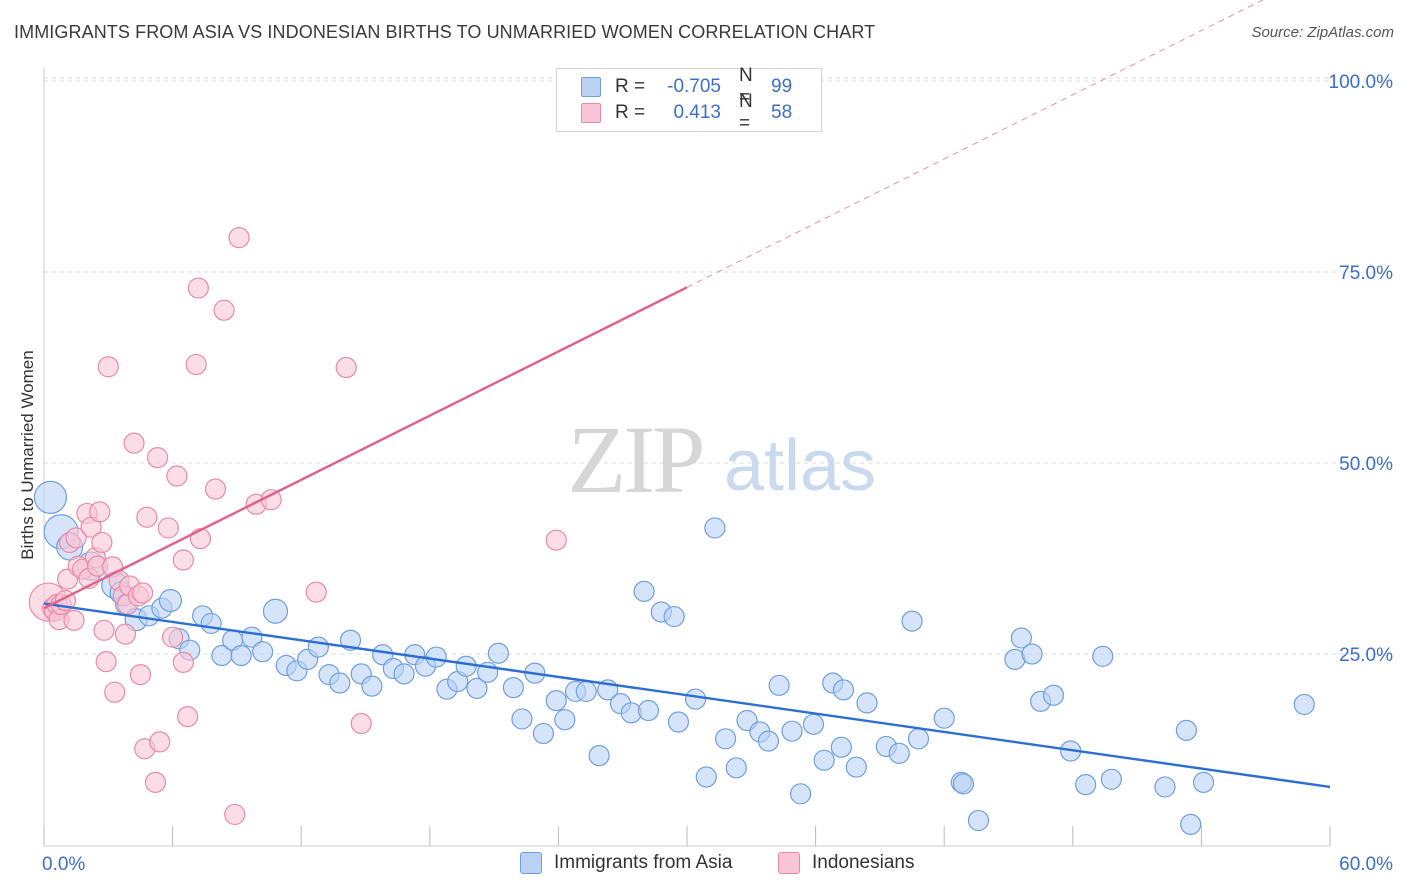 This screenshot has width=1406, height=892. What do you see at coordinates (863, 862) in the screenshot?
I see `legend-label-indonesians: Indonesians` at bounding box center [863, 862].